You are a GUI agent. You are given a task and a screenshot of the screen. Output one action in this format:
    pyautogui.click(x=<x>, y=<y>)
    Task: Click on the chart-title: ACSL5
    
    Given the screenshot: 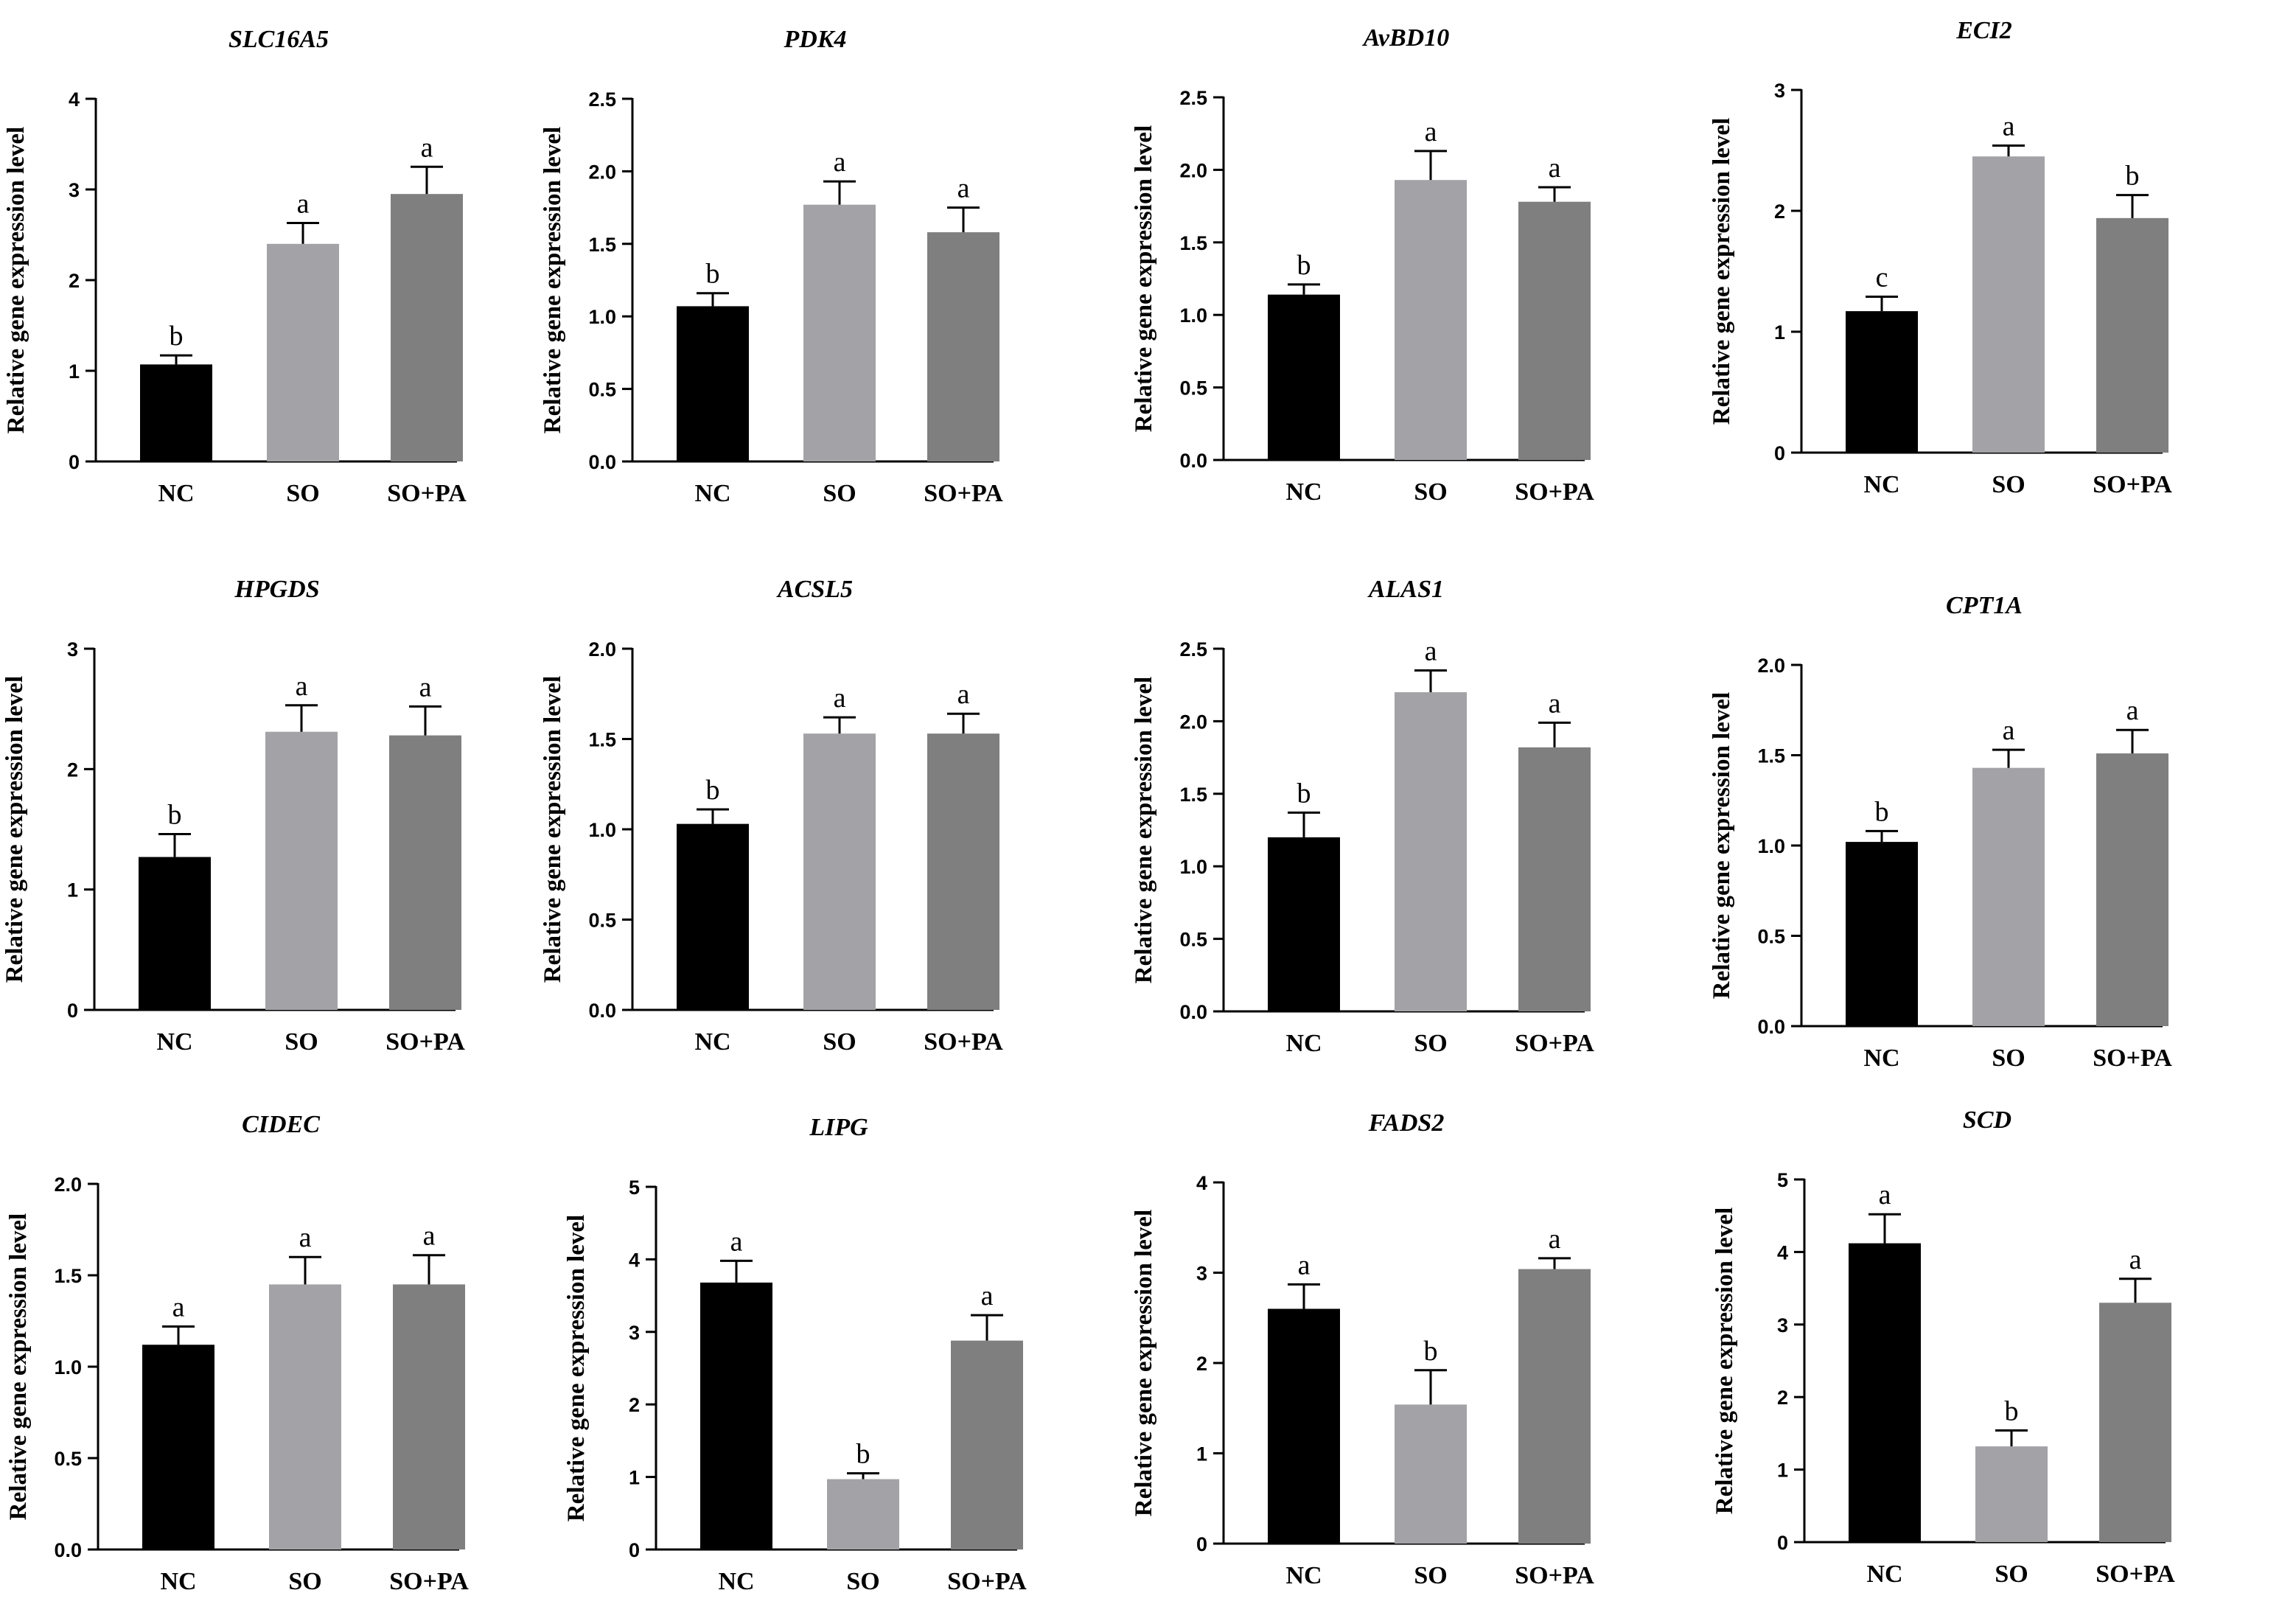 What is the action you would take?
    pyautogui.click(x=814, y=589)
    